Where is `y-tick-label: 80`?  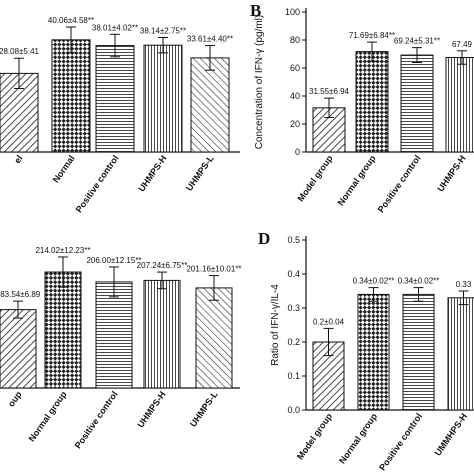 y-tick-label: 80 is located at coordinates (295, 40).